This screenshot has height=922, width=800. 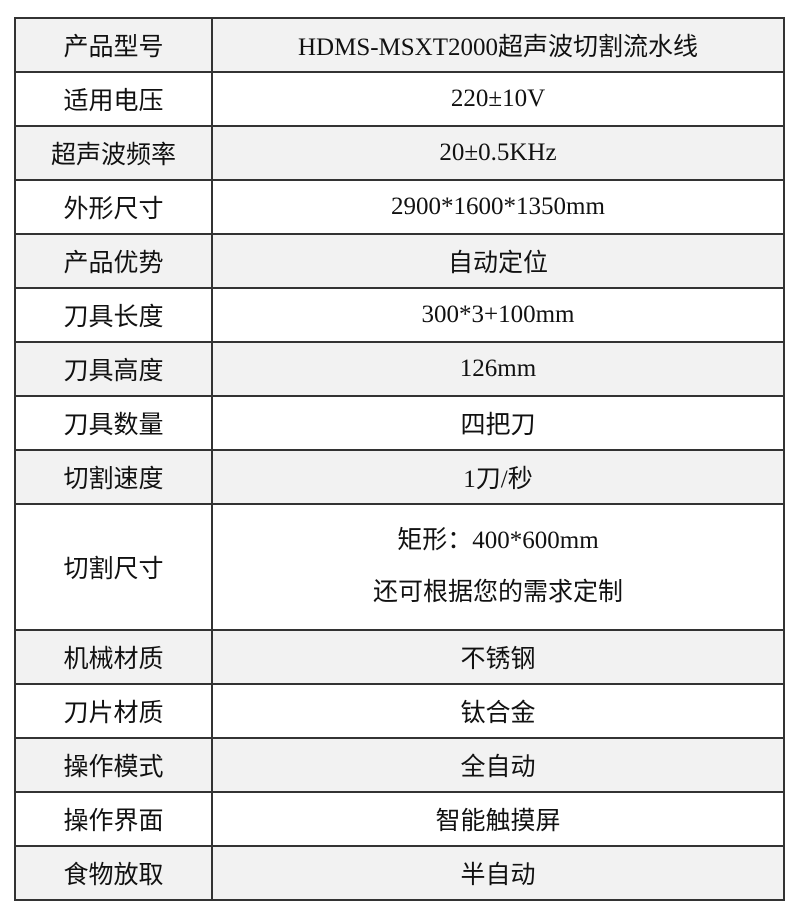 I want to click on table-row: 操作界面 智能触摸屏, so click(x=399, y=819).